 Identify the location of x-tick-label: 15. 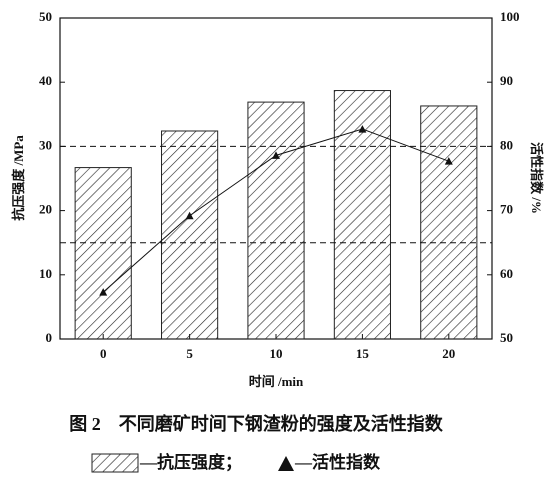
(363, 353).